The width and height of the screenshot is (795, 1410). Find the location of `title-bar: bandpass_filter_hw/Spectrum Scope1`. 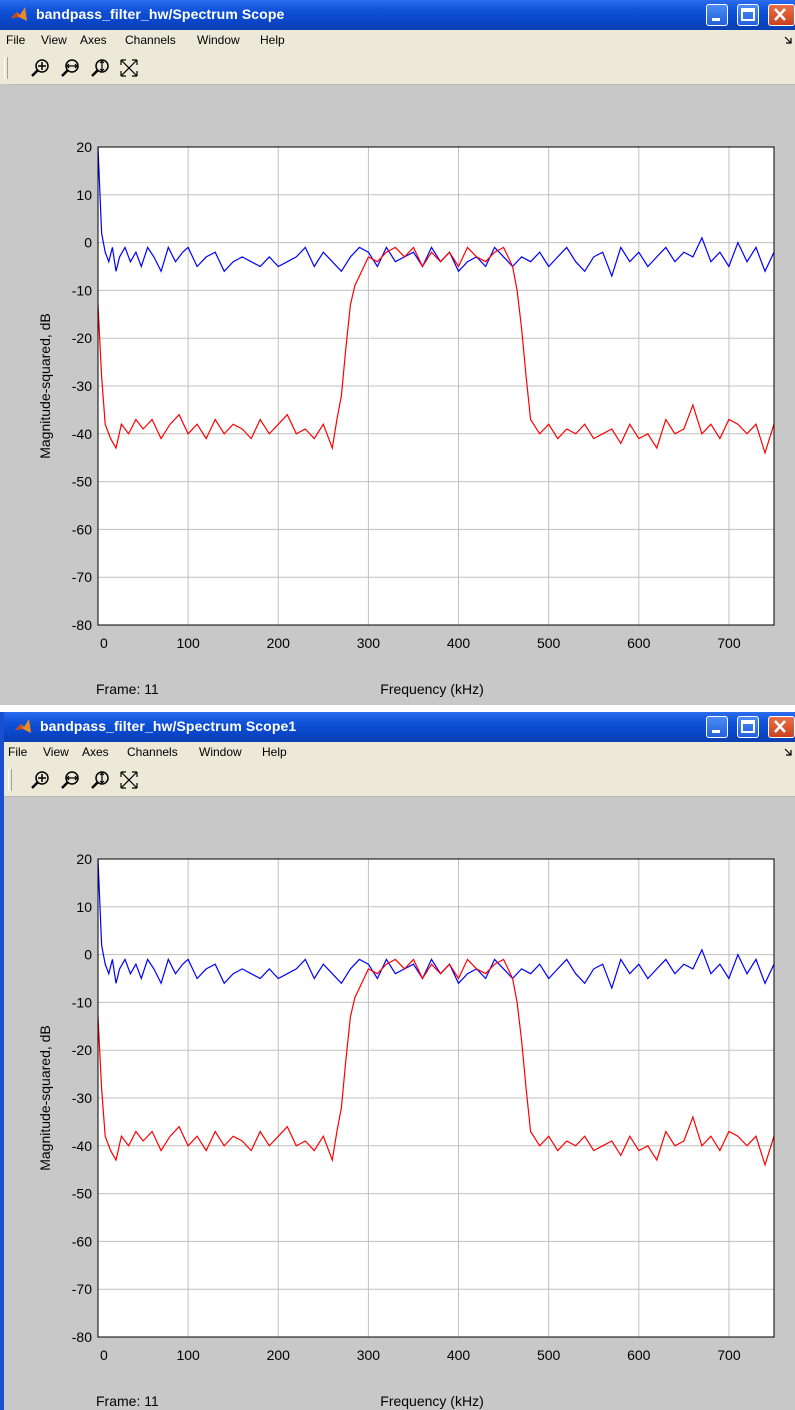

title-bar: bandpass_filter_hw/Spectrum Scope1 is located at coordinates (399, 727).